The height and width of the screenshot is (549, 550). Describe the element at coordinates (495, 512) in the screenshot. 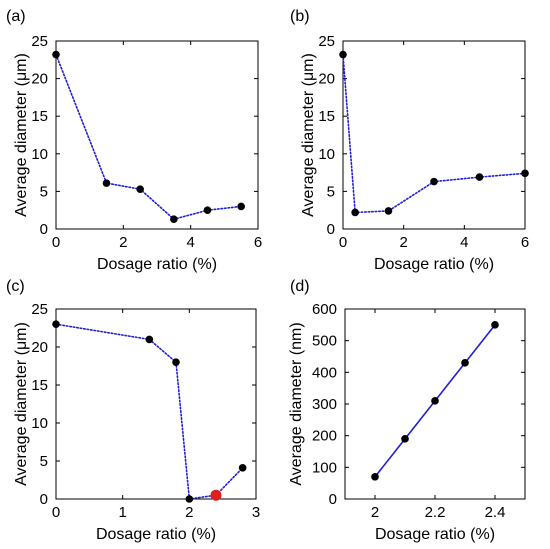

I see `x-tick-label: 2.4` at that location.